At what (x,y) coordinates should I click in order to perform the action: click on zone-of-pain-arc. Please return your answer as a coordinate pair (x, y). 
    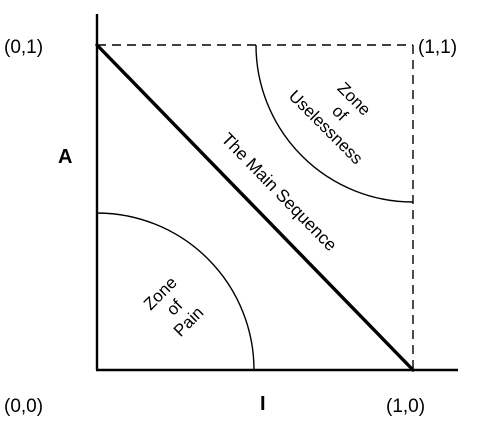
    Looking at the image, I should click on (175, 291).